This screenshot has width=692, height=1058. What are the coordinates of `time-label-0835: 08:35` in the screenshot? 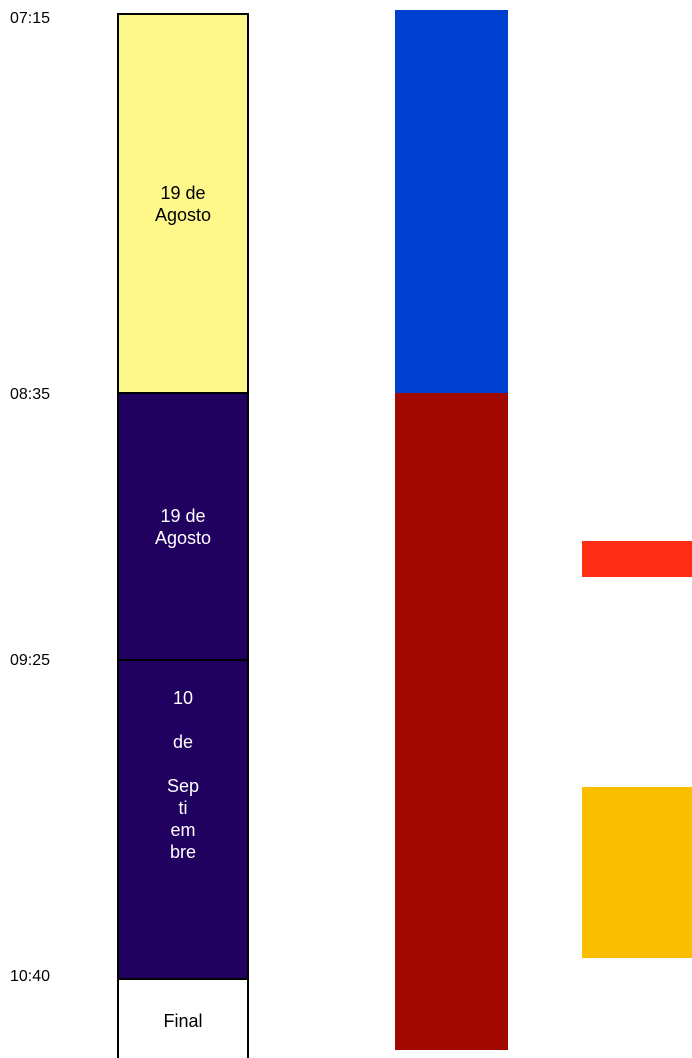 It's located at (30, 394).